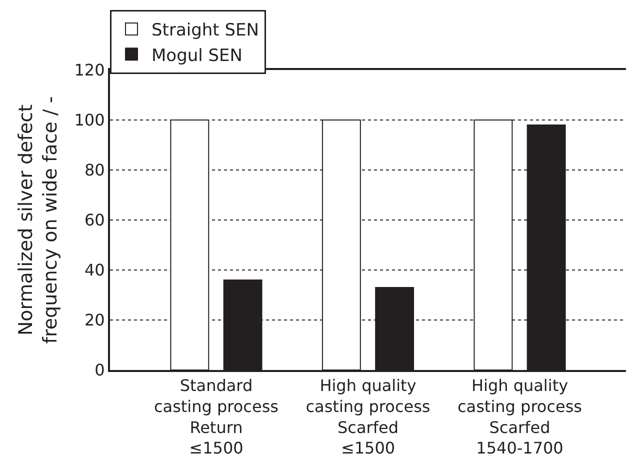 The height and width of the screenshot is (475, 628). I want to click on y-tick-label: 0, so click(99, 370).